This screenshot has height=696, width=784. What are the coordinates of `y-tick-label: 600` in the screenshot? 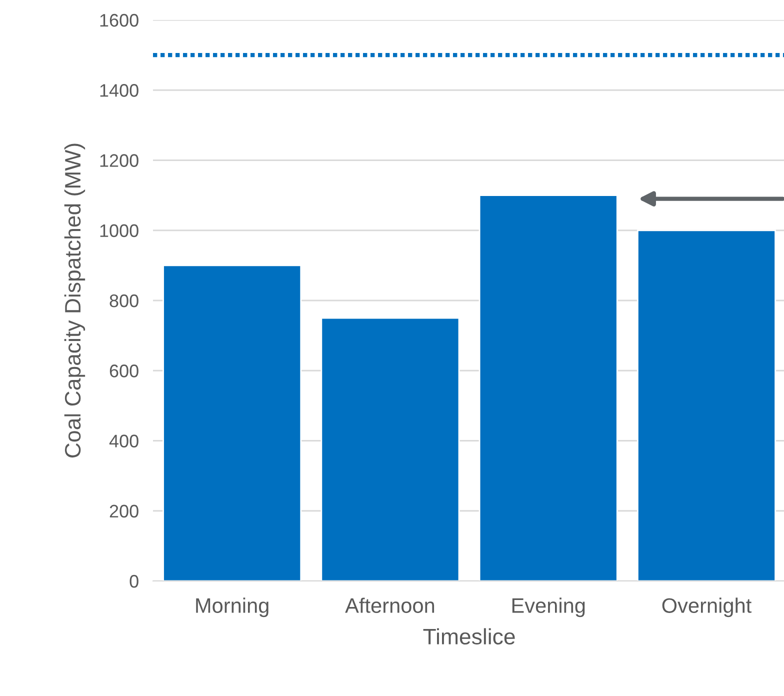 It's located at (124, 371).